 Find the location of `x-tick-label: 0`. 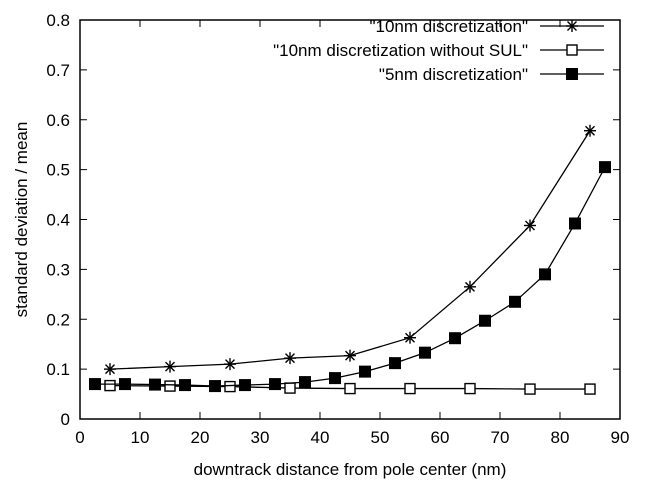

x-tick-label: 0 is located at coordinates (79, 437).